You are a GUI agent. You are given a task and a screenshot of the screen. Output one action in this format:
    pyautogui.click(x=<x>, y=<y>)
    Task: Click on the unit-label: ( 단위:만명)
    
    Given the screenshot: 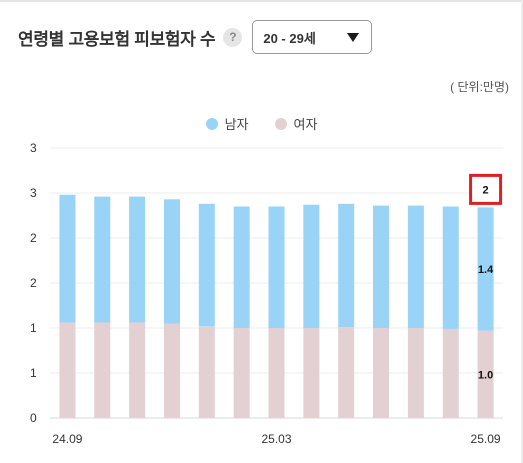 What is the action you would take?
    pyautogui.click(x=479, y=87)
    